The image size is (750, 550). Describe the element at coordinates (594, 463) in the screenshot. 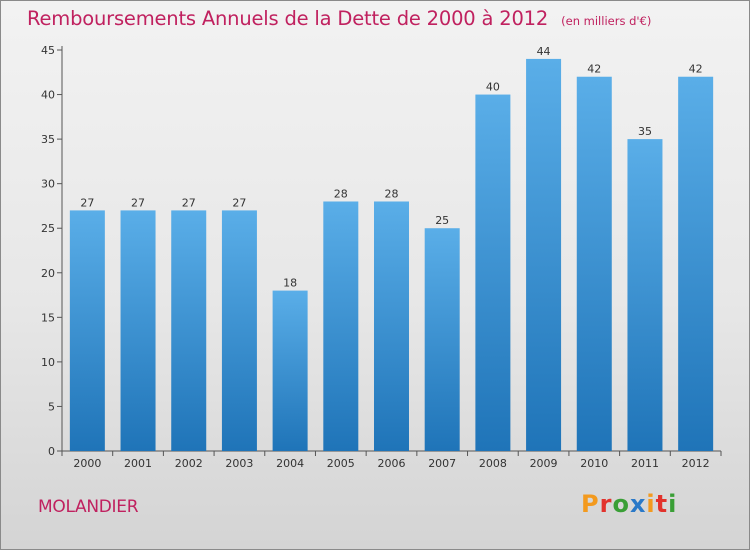

I see `x-tick-label: 2010` at that location.